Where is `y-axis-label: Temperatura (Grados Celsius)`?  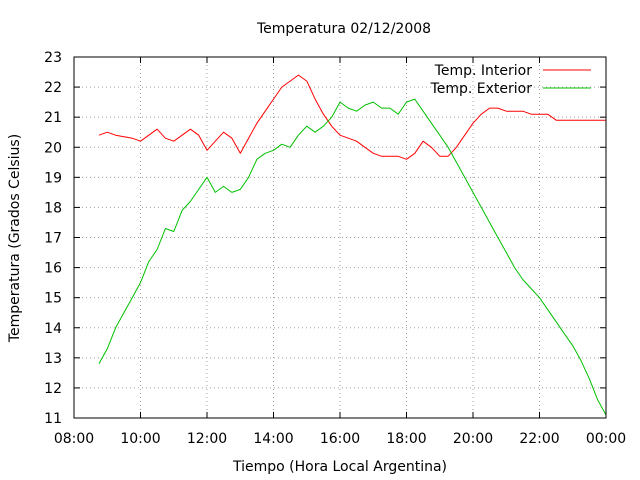
y-axis-label: Temperatura (Grados Celsius) is located at coordinates (15, 238).